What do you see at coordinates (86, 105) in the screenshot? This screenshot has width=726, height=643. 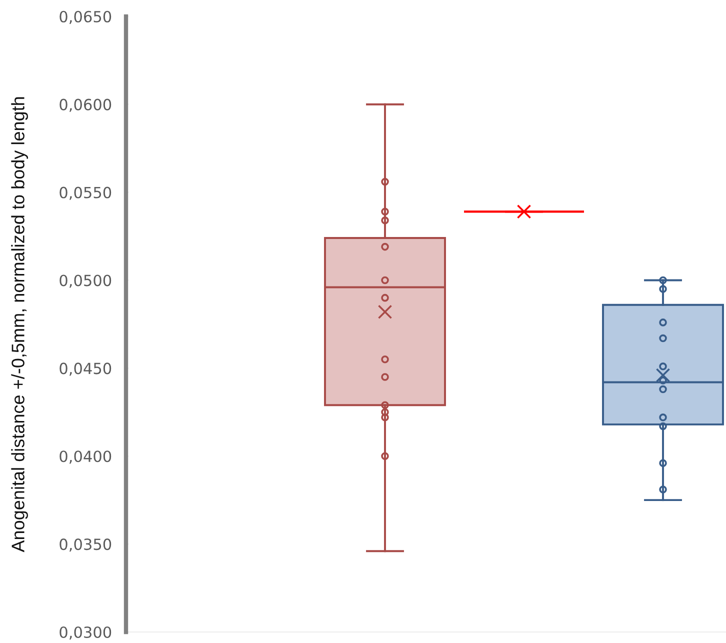 I see `y-tick-label: 0,0600` at bounding box center [86, 105].